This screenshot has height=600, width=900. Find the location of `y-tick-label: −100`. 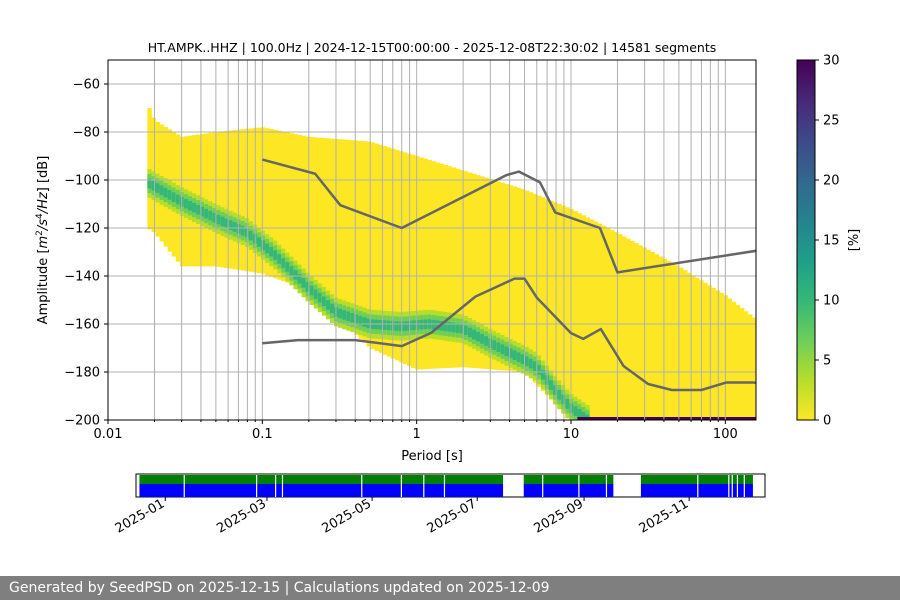

y-tick-label: −100 is located at coordinates (82, 181).